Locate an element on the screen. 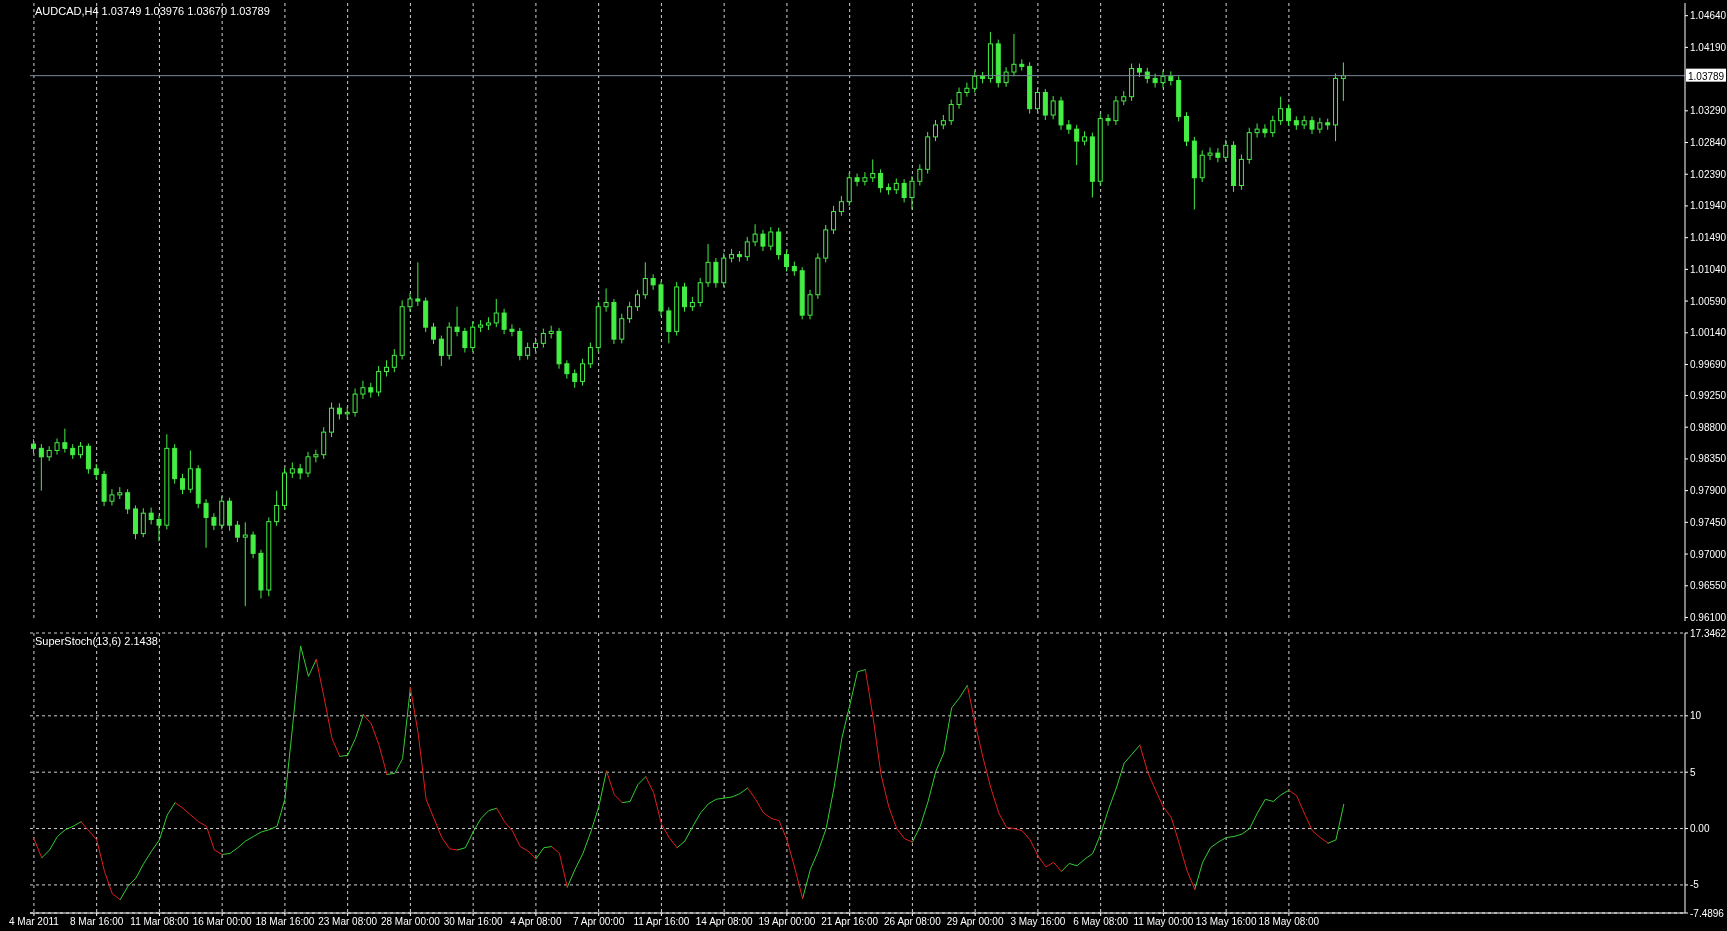 The width and height of the screenshot is (1727, 931). x-tick-label: 14 Apr 08:00 is located at coordinates (724, 922).